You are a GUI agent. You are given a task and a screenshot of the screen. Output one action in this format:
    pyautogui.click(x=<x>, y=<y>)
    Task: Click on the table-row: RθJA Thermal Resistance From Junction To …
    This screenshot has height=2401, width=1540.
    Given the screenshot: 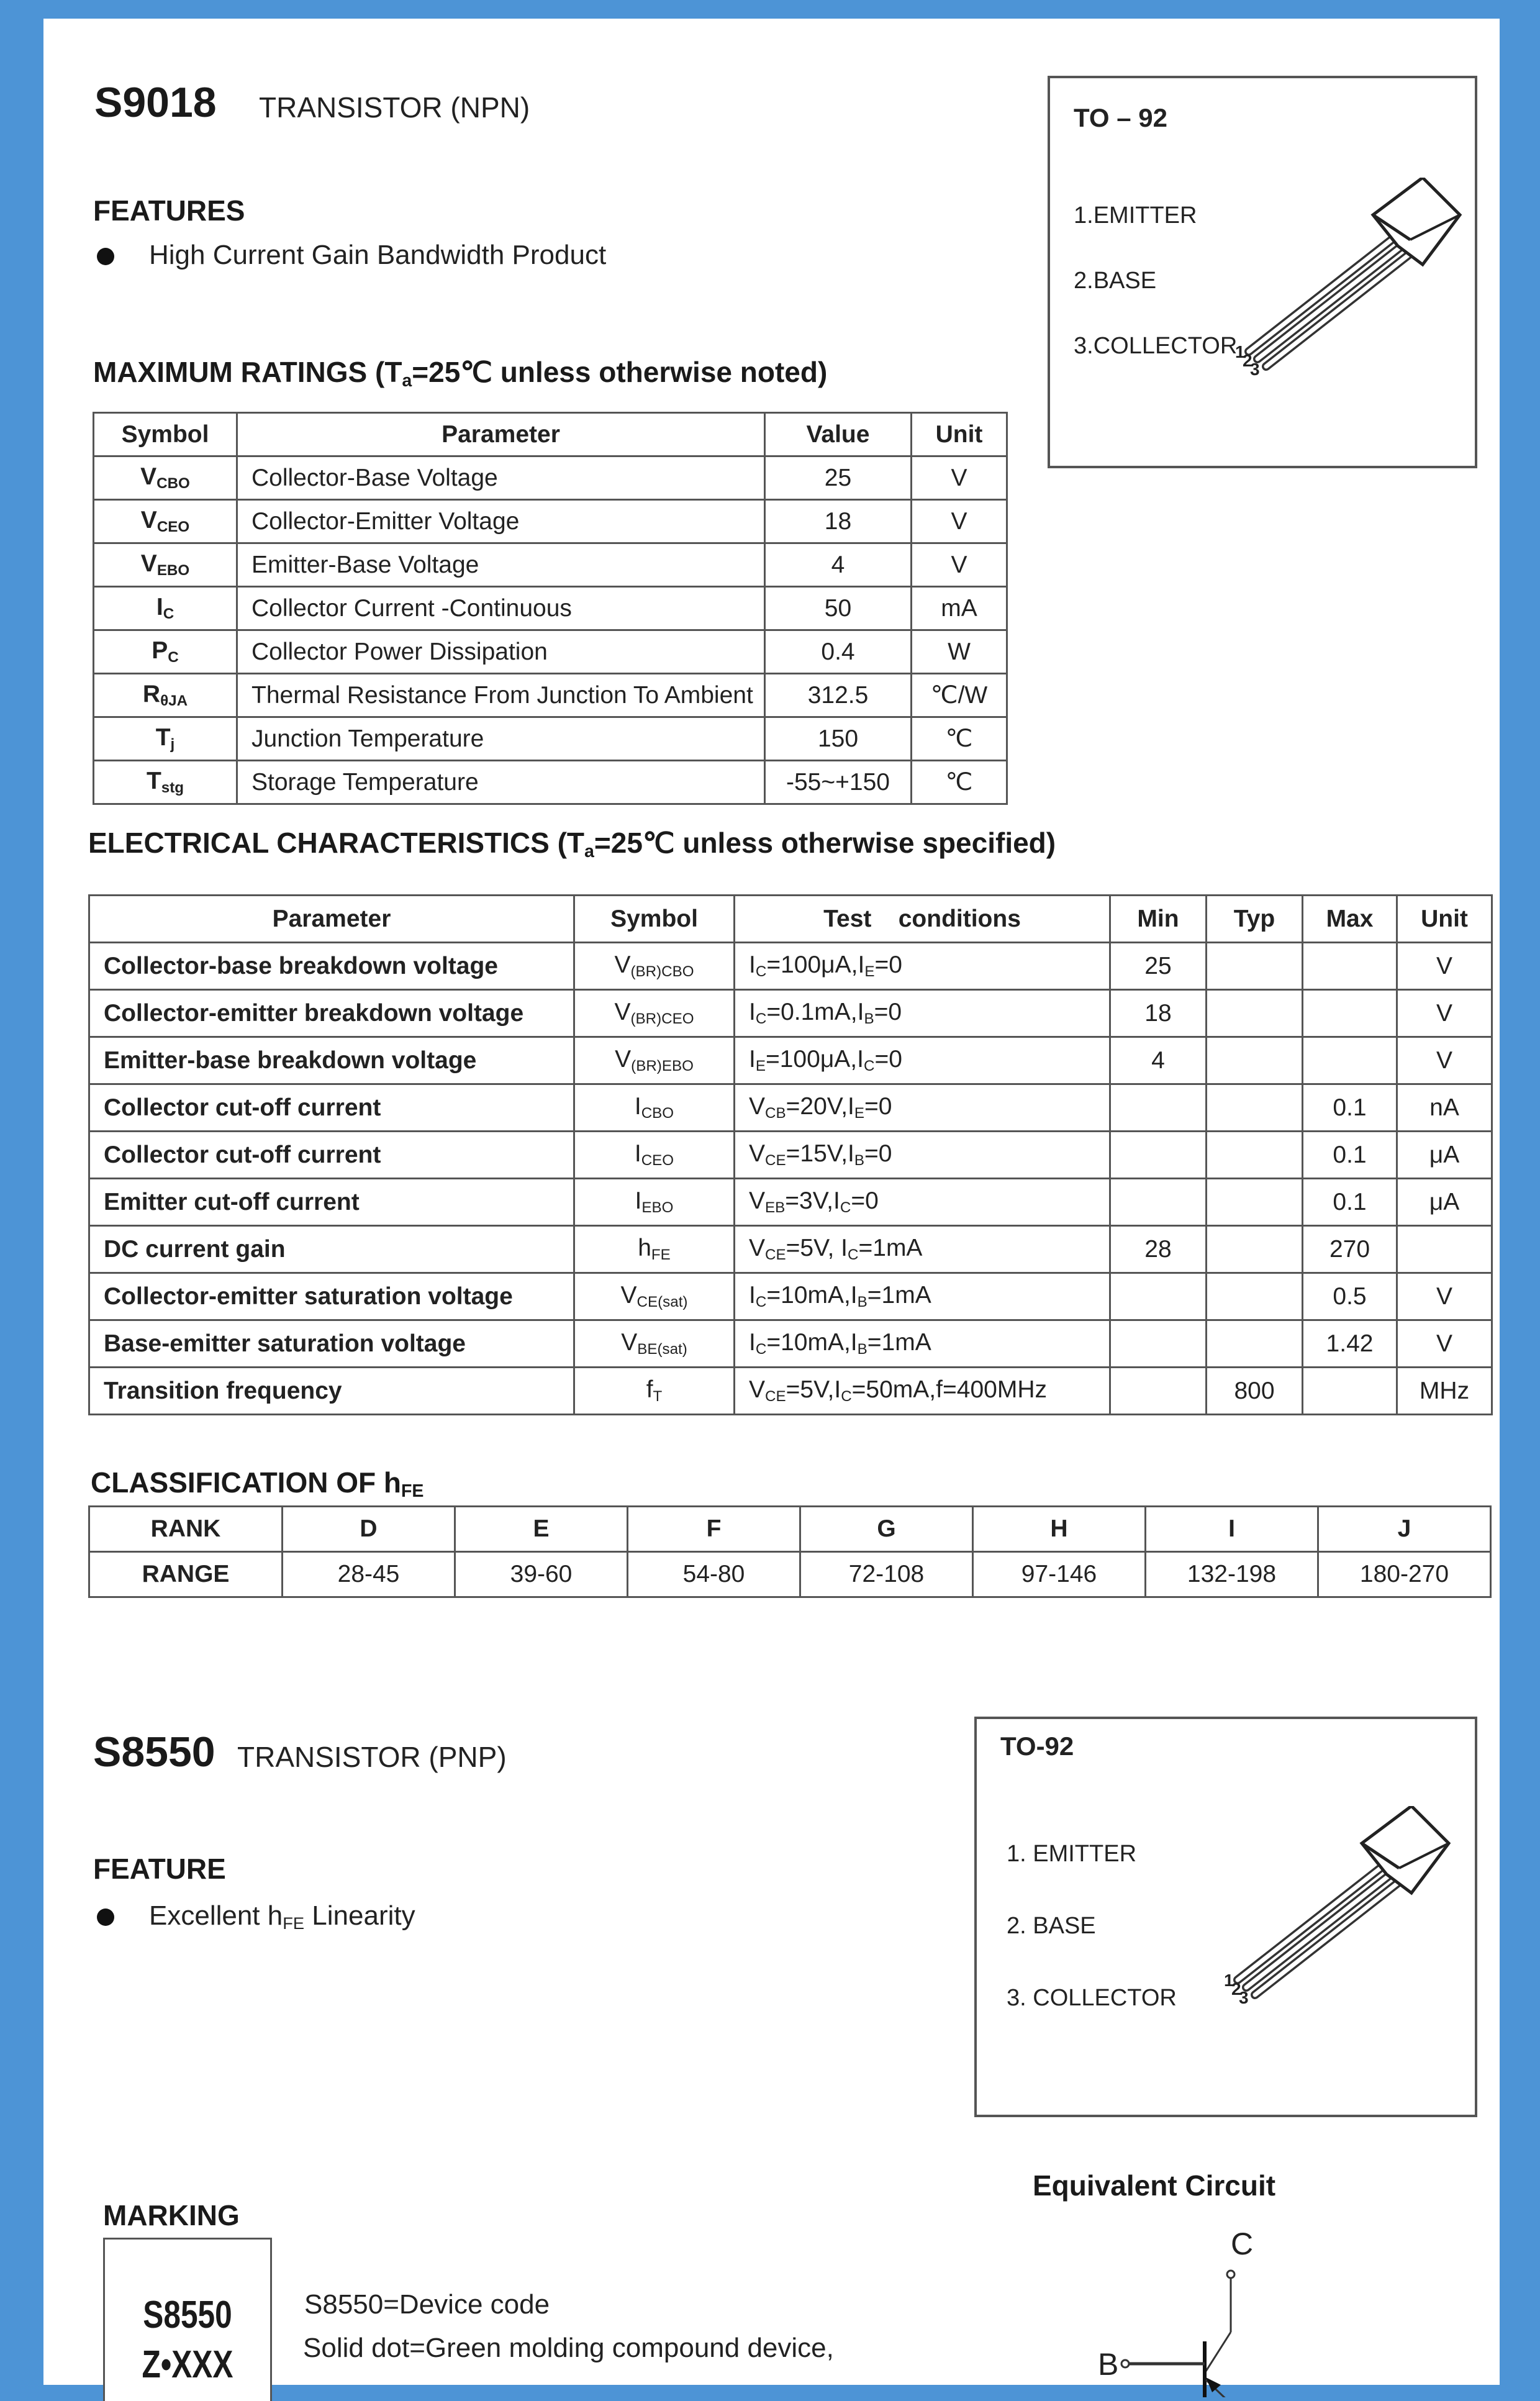 What is the action you would take?
    pyautogui.click(x=550, y=695)
    